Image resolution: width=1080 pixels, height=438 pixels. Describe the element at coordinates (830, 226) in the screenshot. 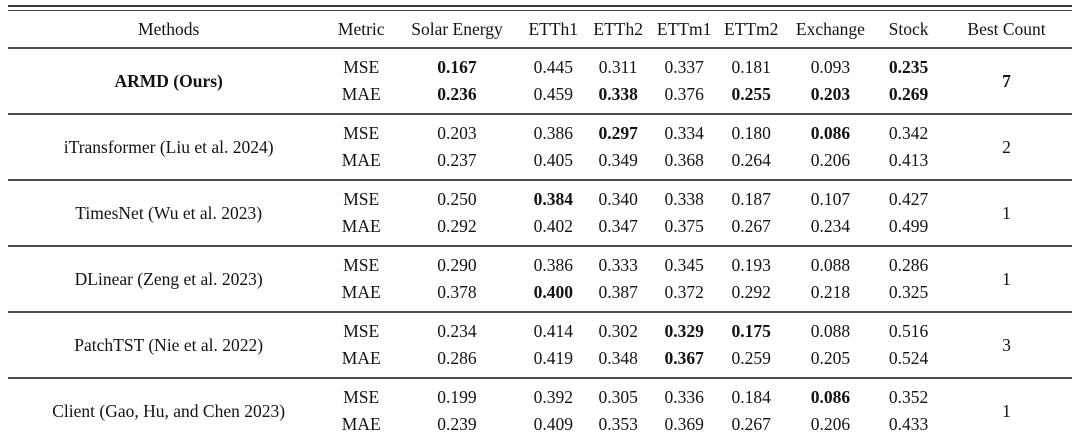

I see `value-cell-exchange-mae: 0.234` at that location.